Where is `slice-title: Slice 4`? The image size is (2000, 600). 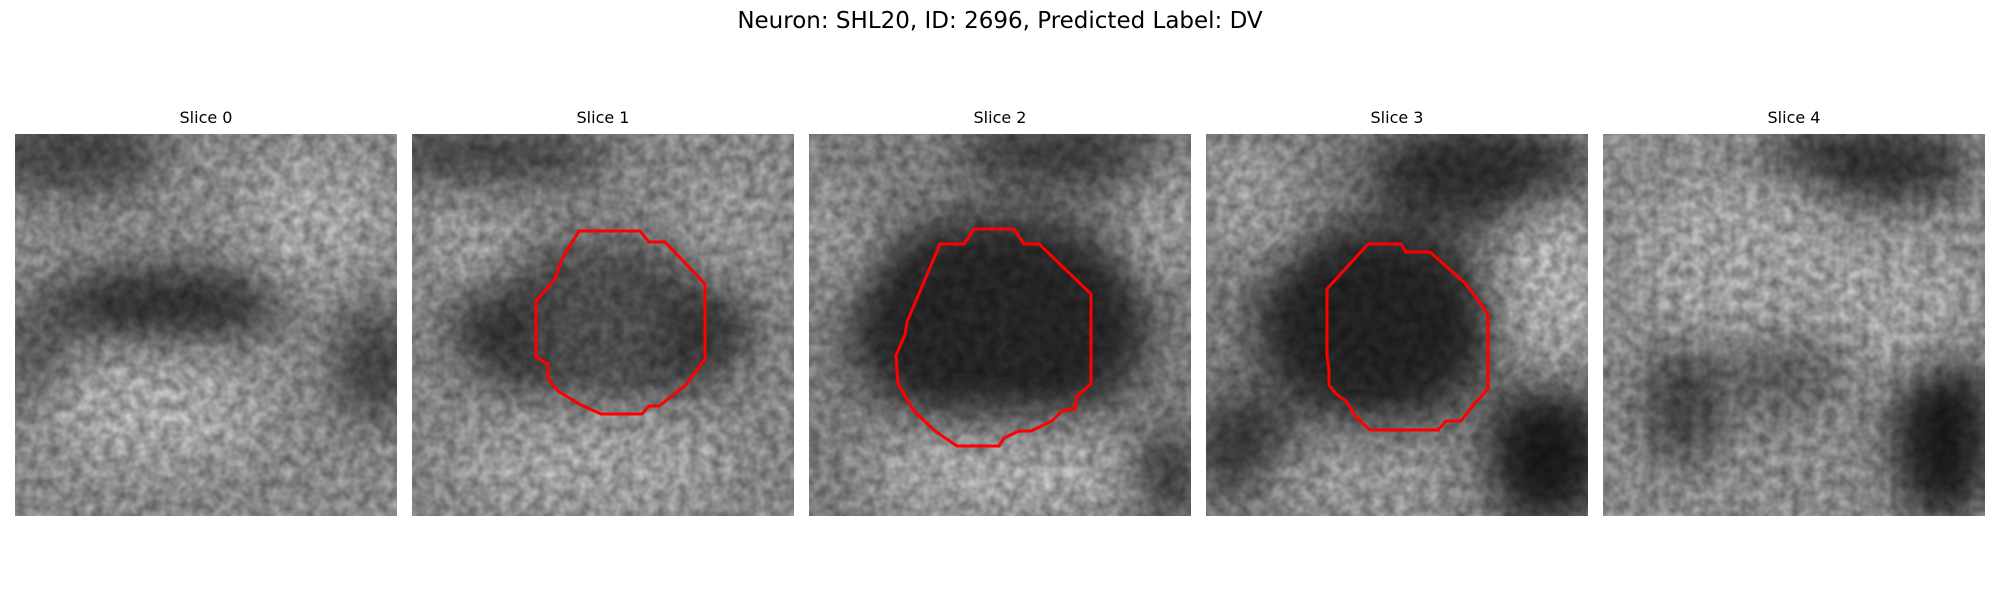
slice-title: Slice 4 is located at coordinates (1794, 117).